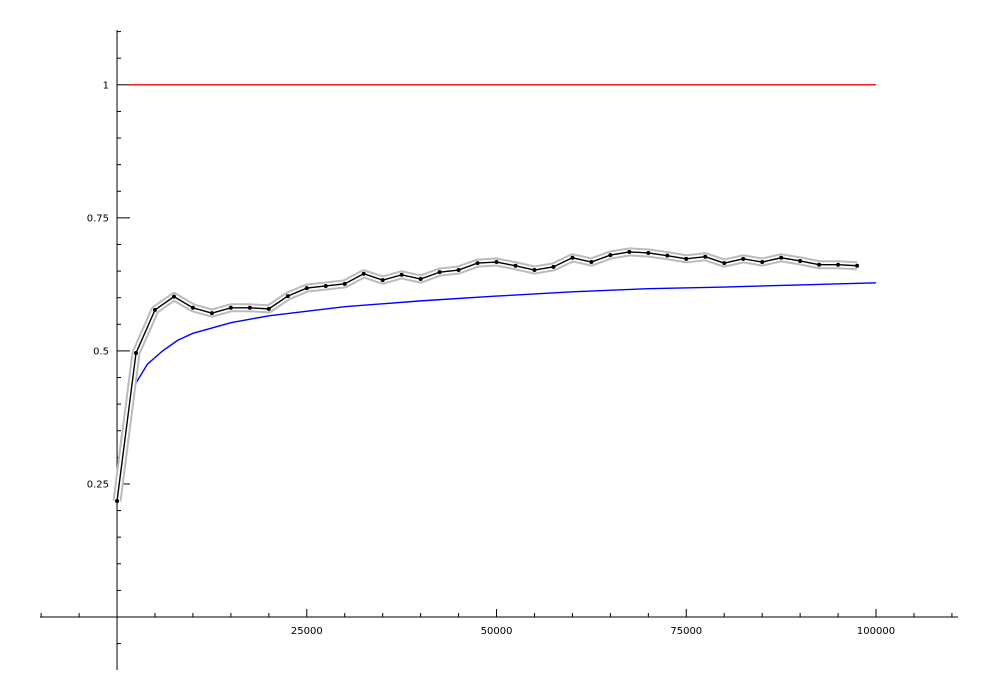  What do you see at coordinates (307, 631) in the screenshot?
I see `x-tick-label: 25000` at bounding box center [307, 631].